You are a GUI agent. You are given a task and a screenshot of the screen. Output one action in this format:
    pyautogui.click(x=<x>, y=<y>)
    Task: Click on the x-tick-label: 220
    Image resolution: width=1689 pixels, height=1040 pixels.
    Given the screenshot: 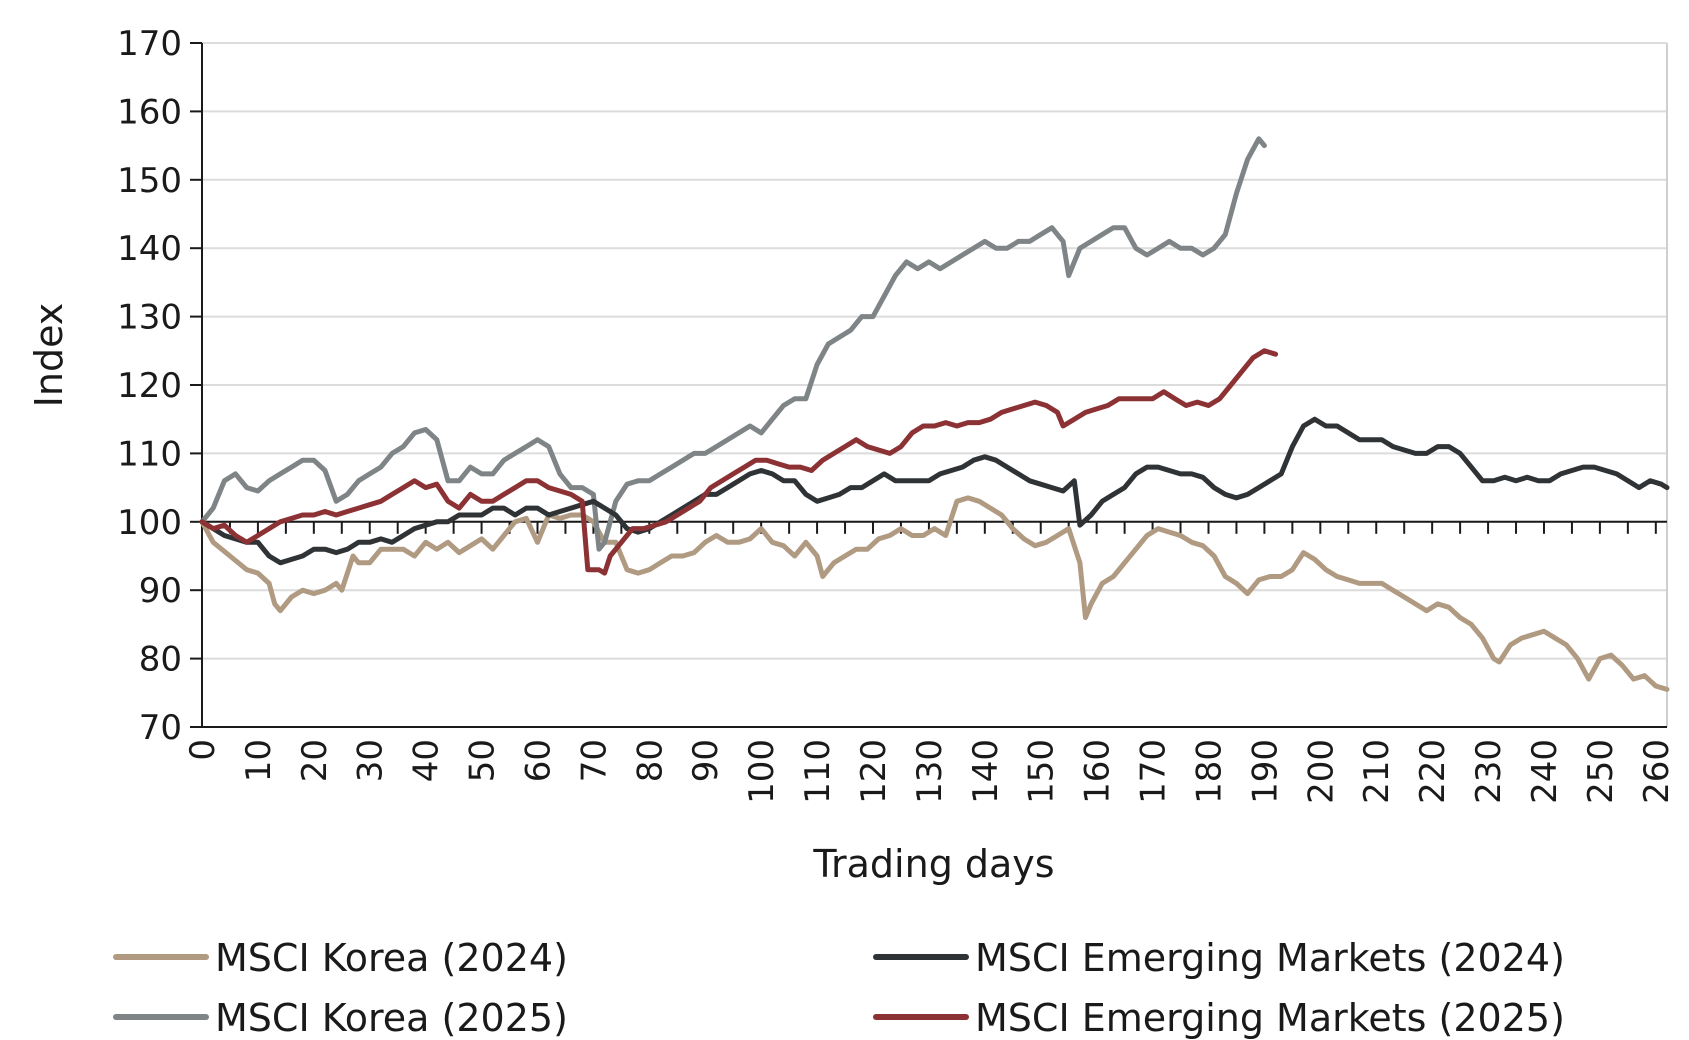 What is the action you would take?
    pyautogui.click(x=1433, y=771)
    